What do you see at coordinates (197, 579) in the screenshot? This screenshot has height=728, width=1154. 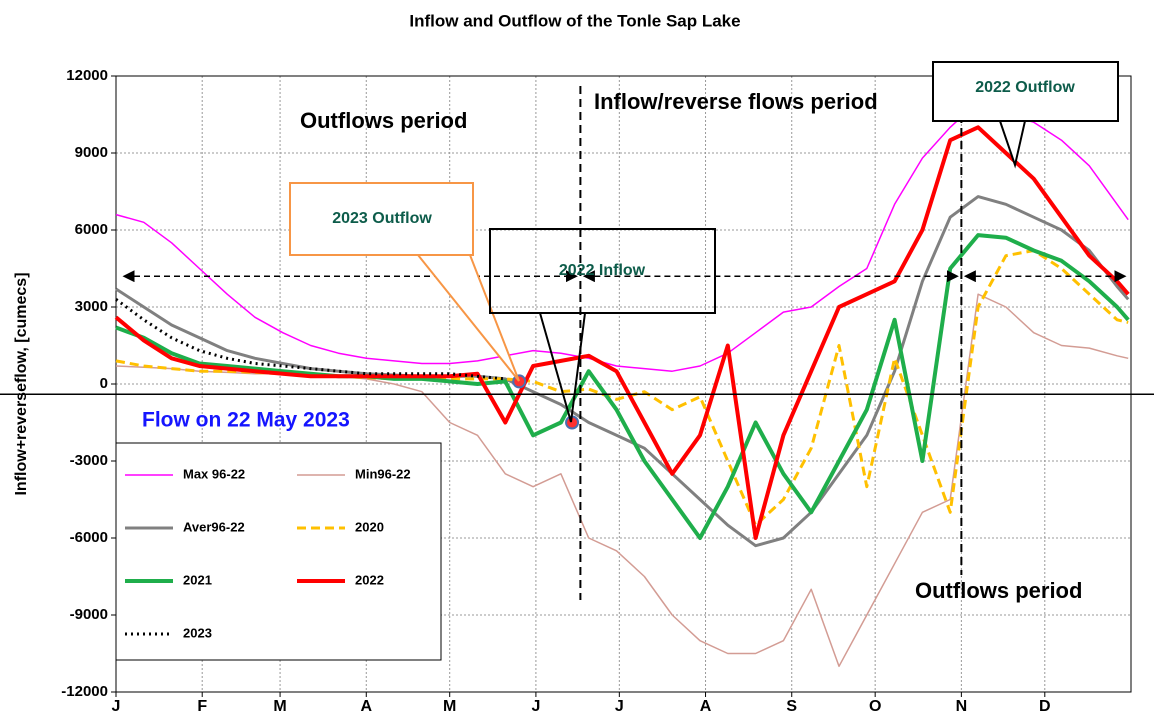 I see `legend-label: 2021` at bounding box center [197, 579].